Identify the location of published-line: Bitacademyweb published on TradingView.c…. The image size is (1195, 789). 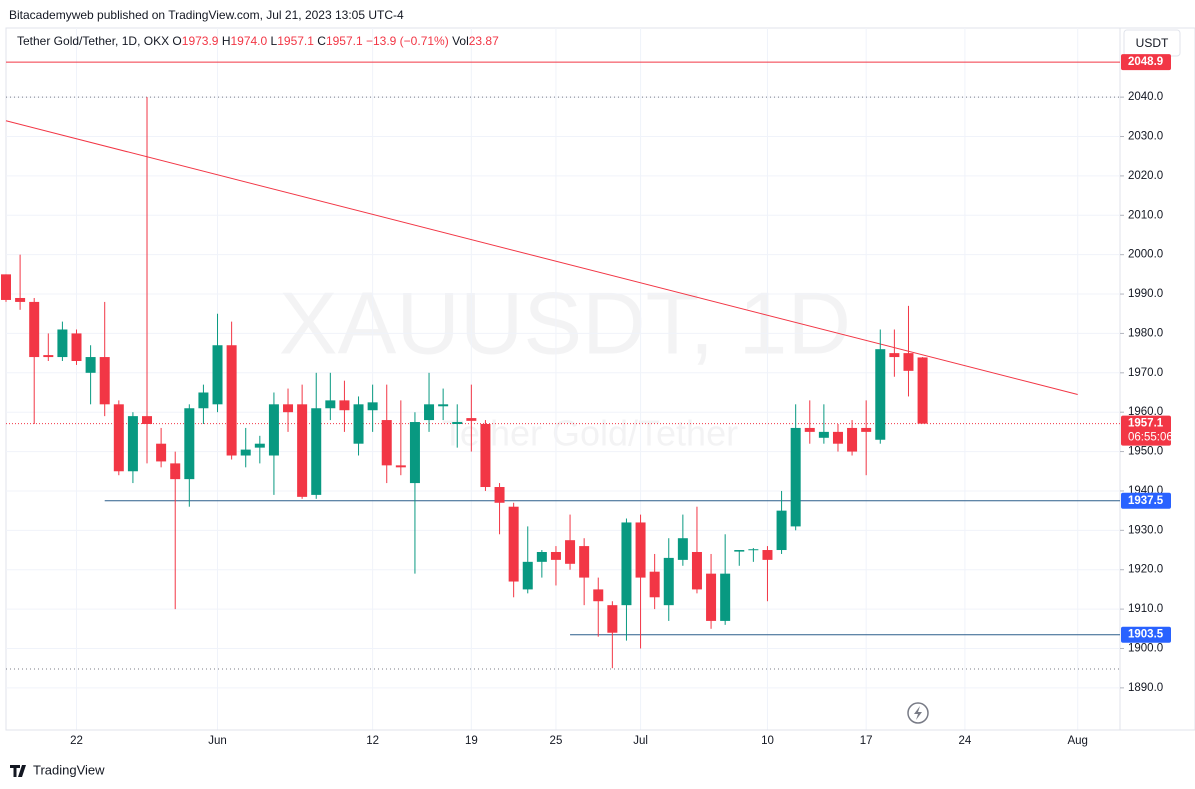
(206, 15).